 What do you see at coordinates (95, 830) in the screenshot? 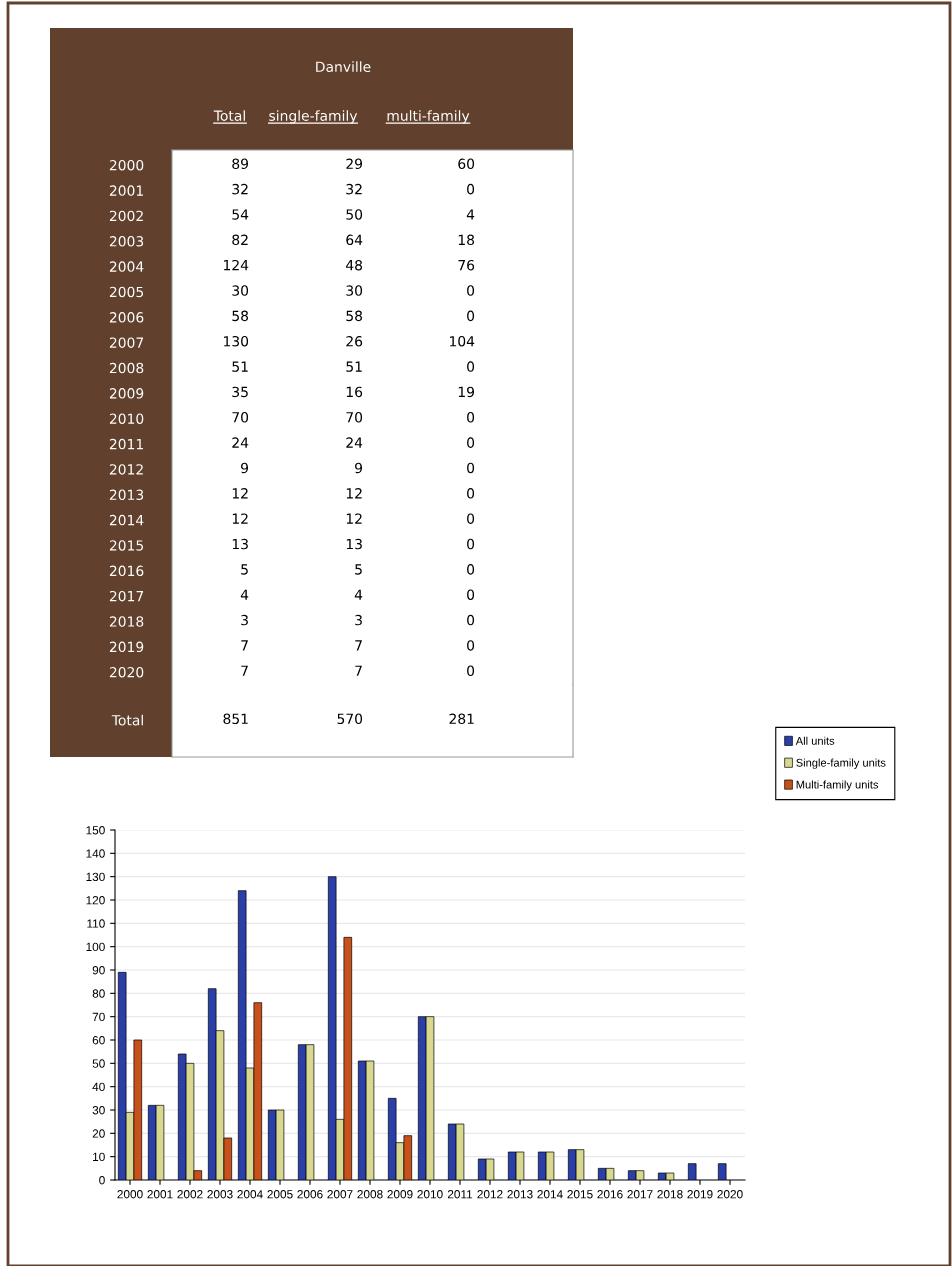
I see `y-tick-label: 150` at bounding box center [95, 830].